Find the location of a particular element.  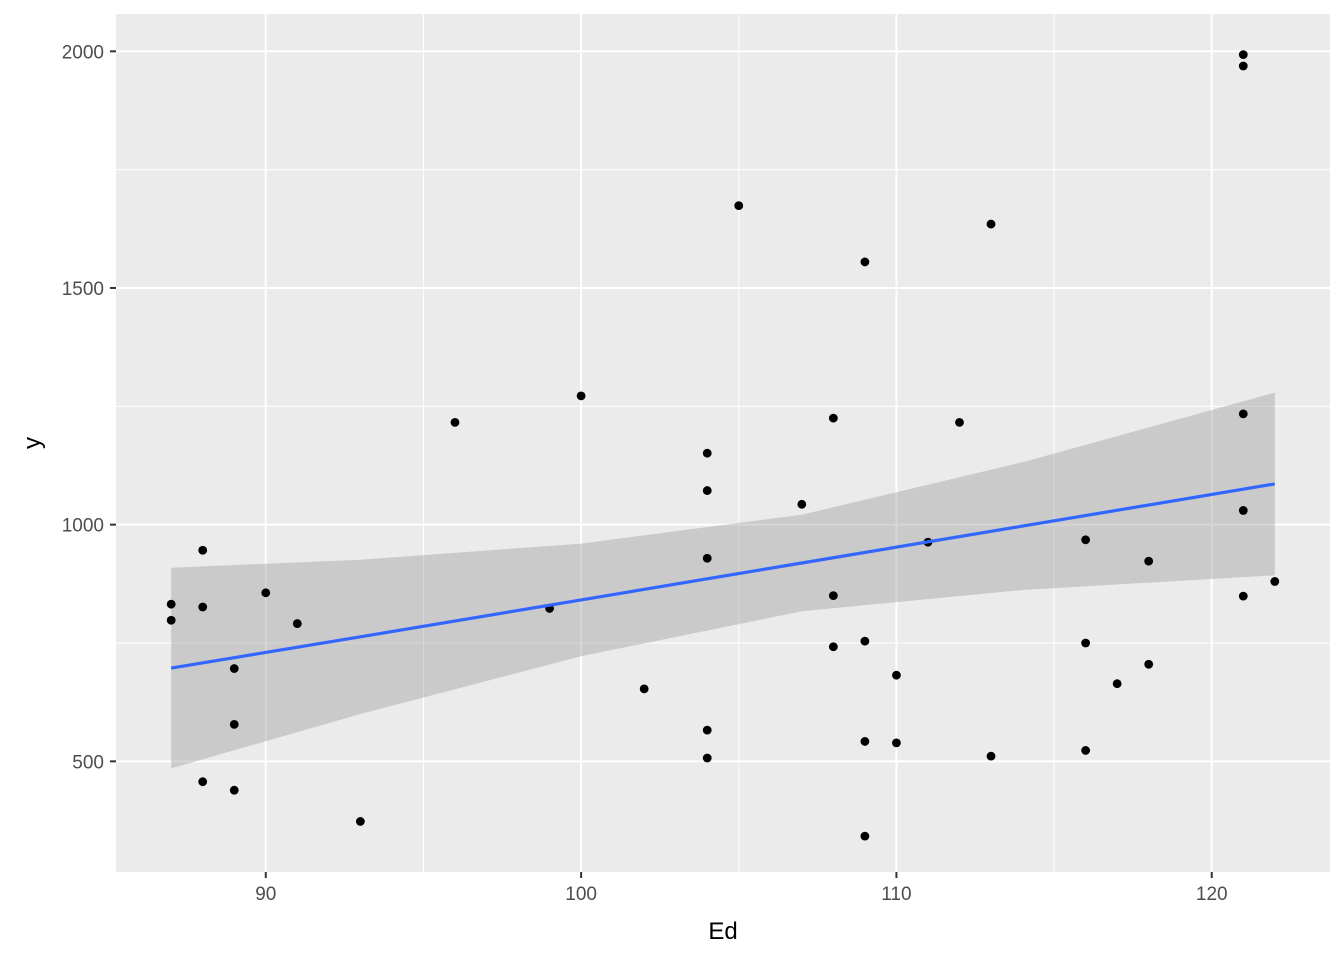

y-axis-ticks: 500 1000 1500 2000 is located at coordinates (89, 407).